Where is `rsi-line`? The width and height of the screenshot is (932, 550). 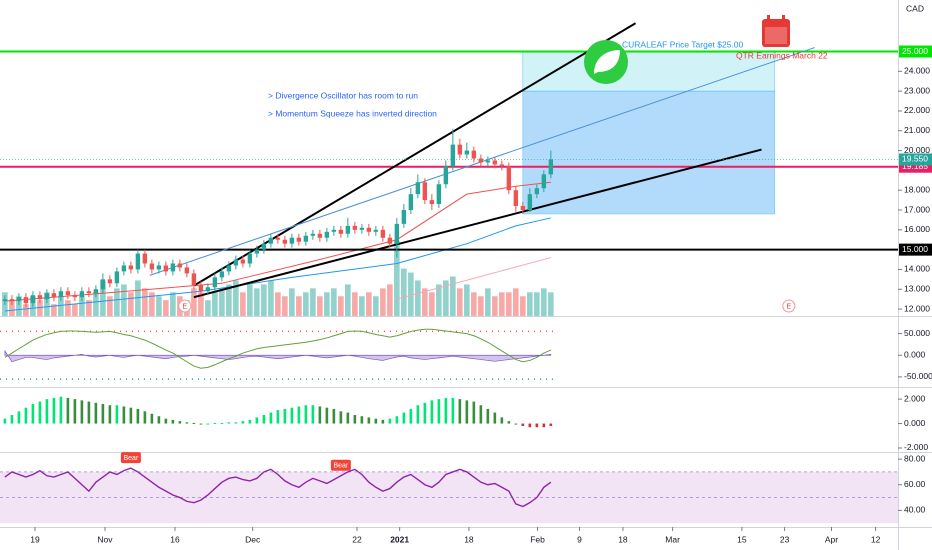
rsi-line is located at coordinates (278, 487).